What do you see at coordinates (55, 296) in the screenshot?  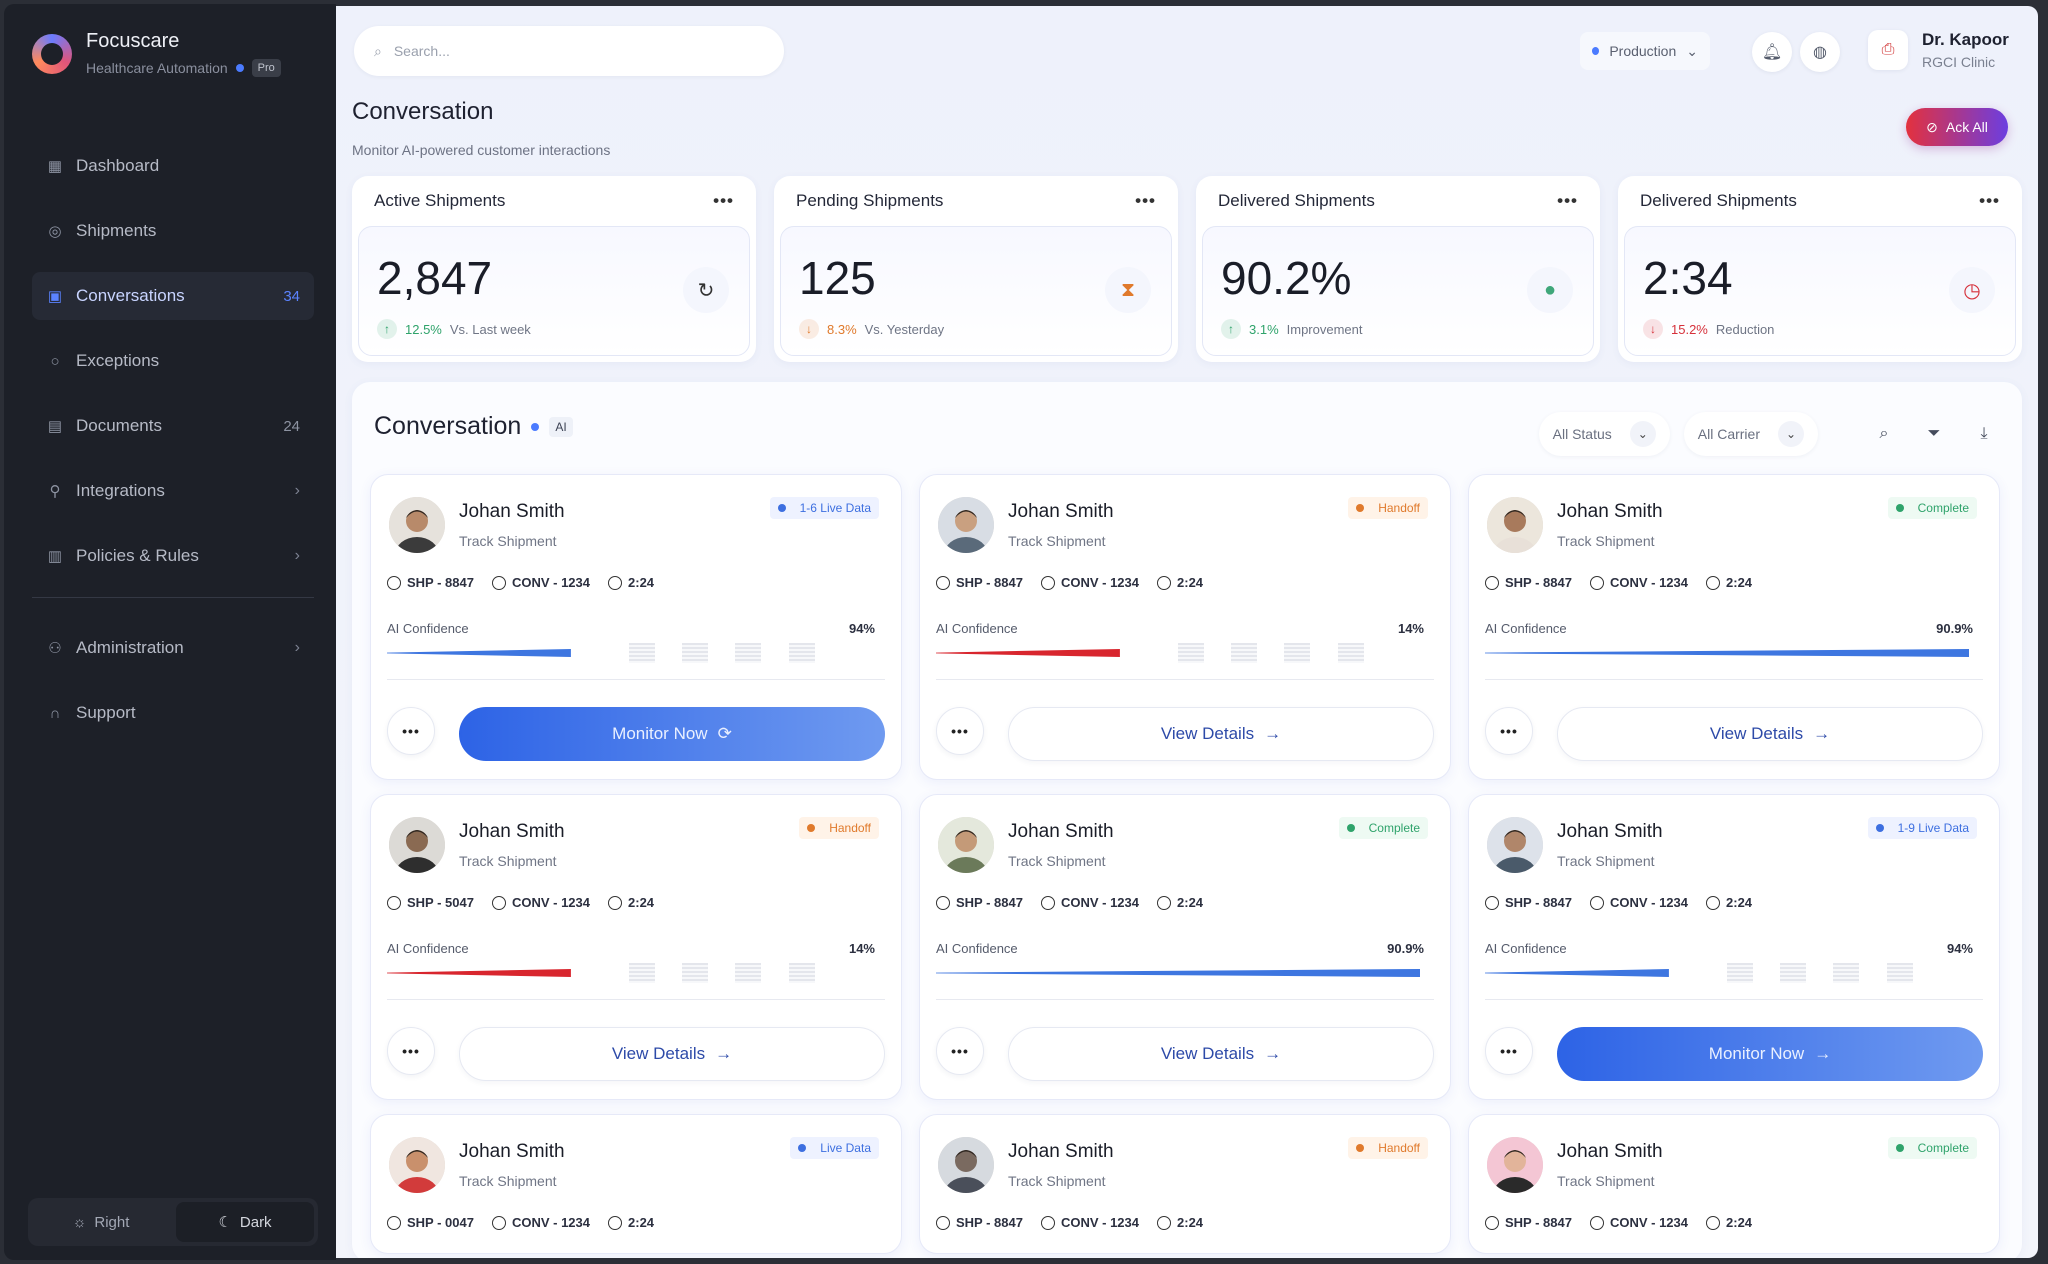 I see `chat-icon: ▣` at bounding box center [55, 296].